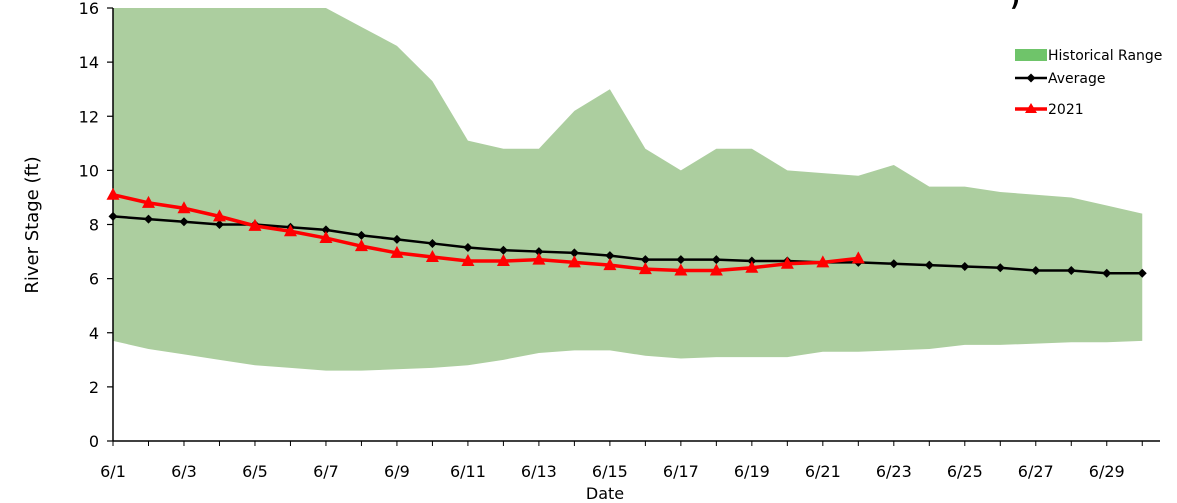 The height and width of the screenshot is (503, 1177). What do you see at coordinates (89, 62) in the screenshot?
I see `y-tick-label: 14` at bounding box center [89, 62].